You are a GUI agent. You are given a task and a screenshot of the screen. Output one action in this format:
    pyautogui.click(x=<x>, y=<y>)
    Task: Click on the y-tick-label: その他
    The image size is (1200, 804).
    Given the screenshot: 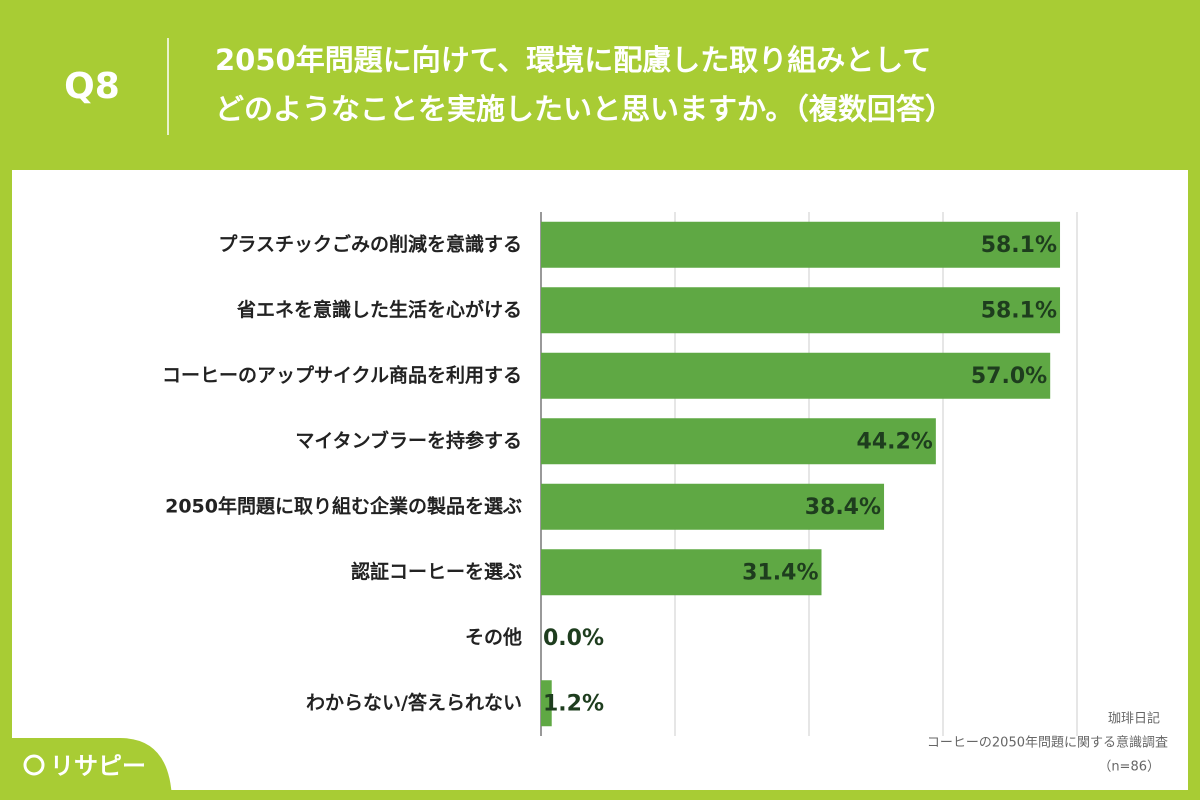 What is the action you would take?
    pyautogui.click(x=493, y=636)
    